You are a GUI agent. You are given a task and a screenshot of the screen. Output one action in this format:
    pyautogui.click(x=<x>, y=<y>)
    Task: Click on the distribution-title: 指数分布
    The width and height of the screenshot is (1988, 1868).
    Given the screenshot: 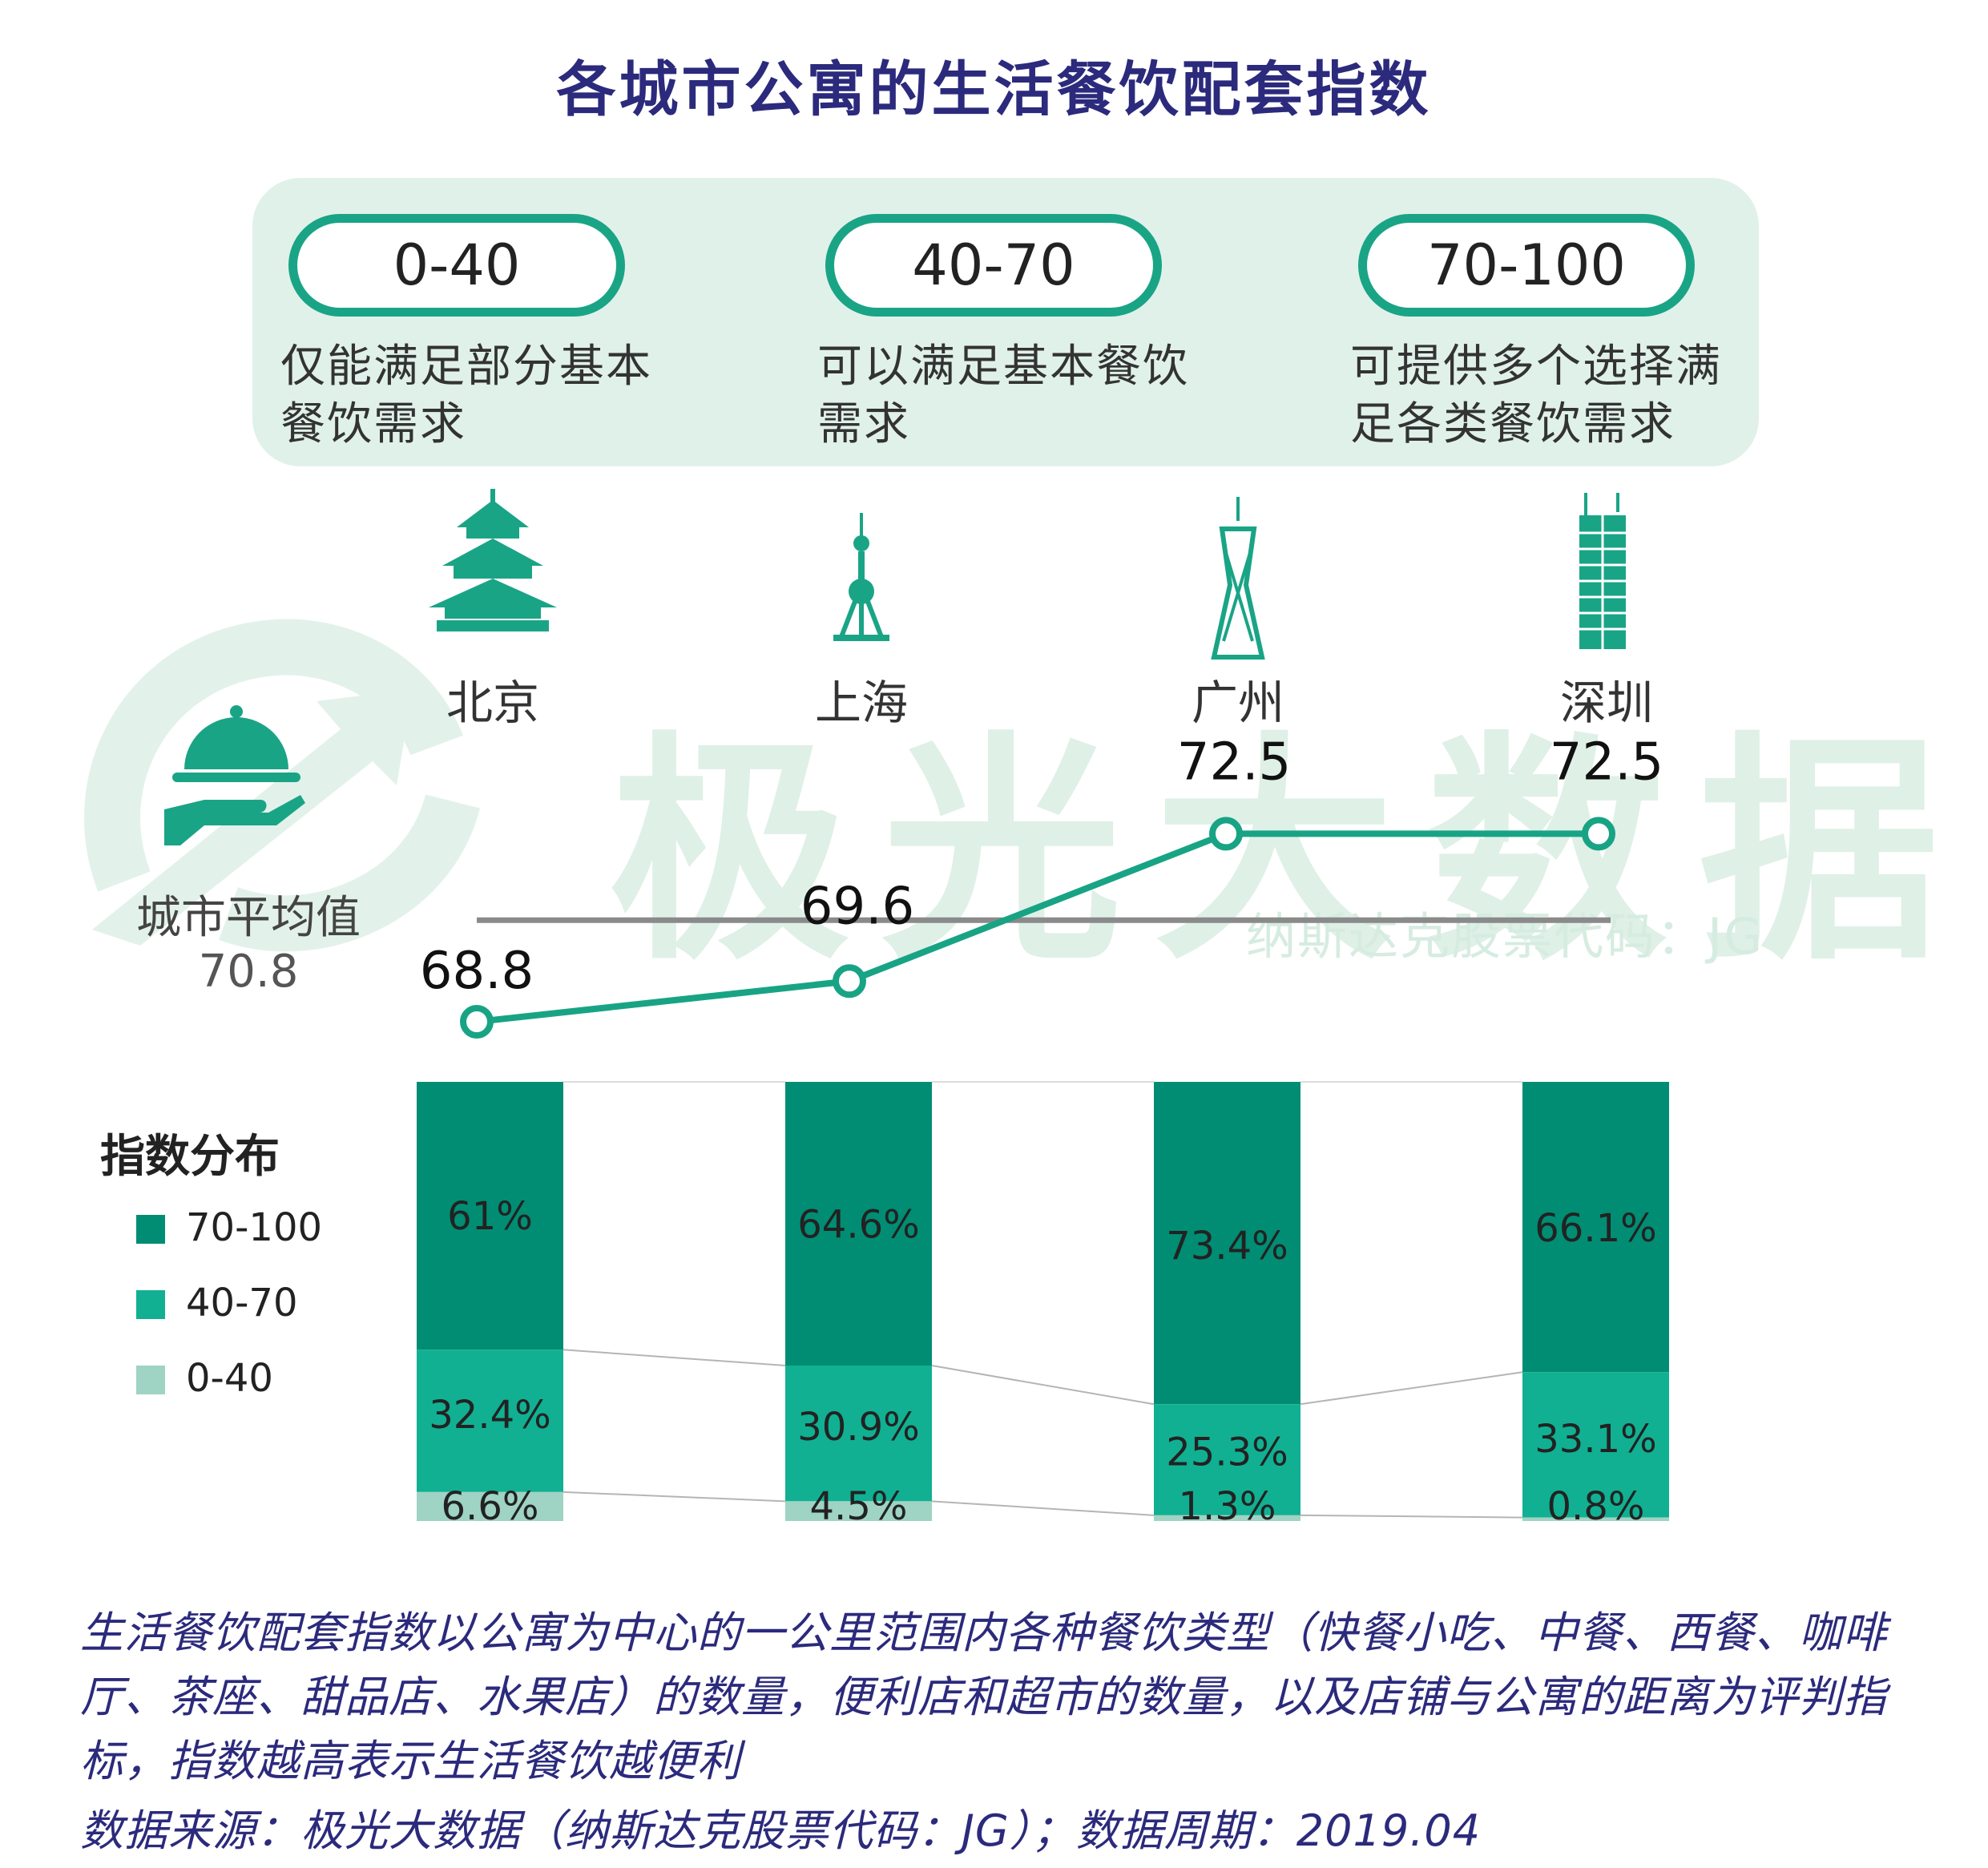 What is the action you would take?
    pyautogui.click(x=190, y=1157)
    